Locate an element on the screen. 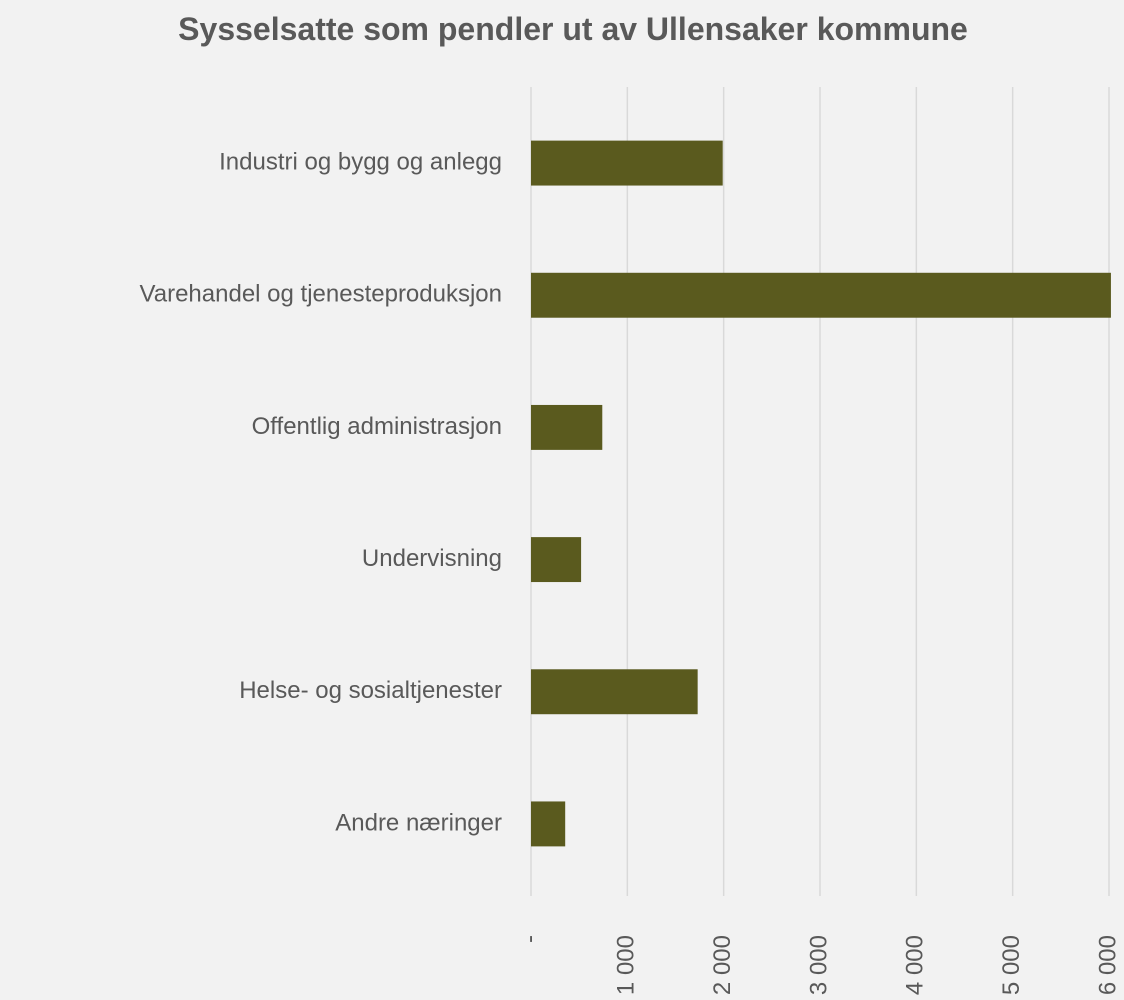  y-tick-label: Andre næringer is located at coordinates (418, 822).